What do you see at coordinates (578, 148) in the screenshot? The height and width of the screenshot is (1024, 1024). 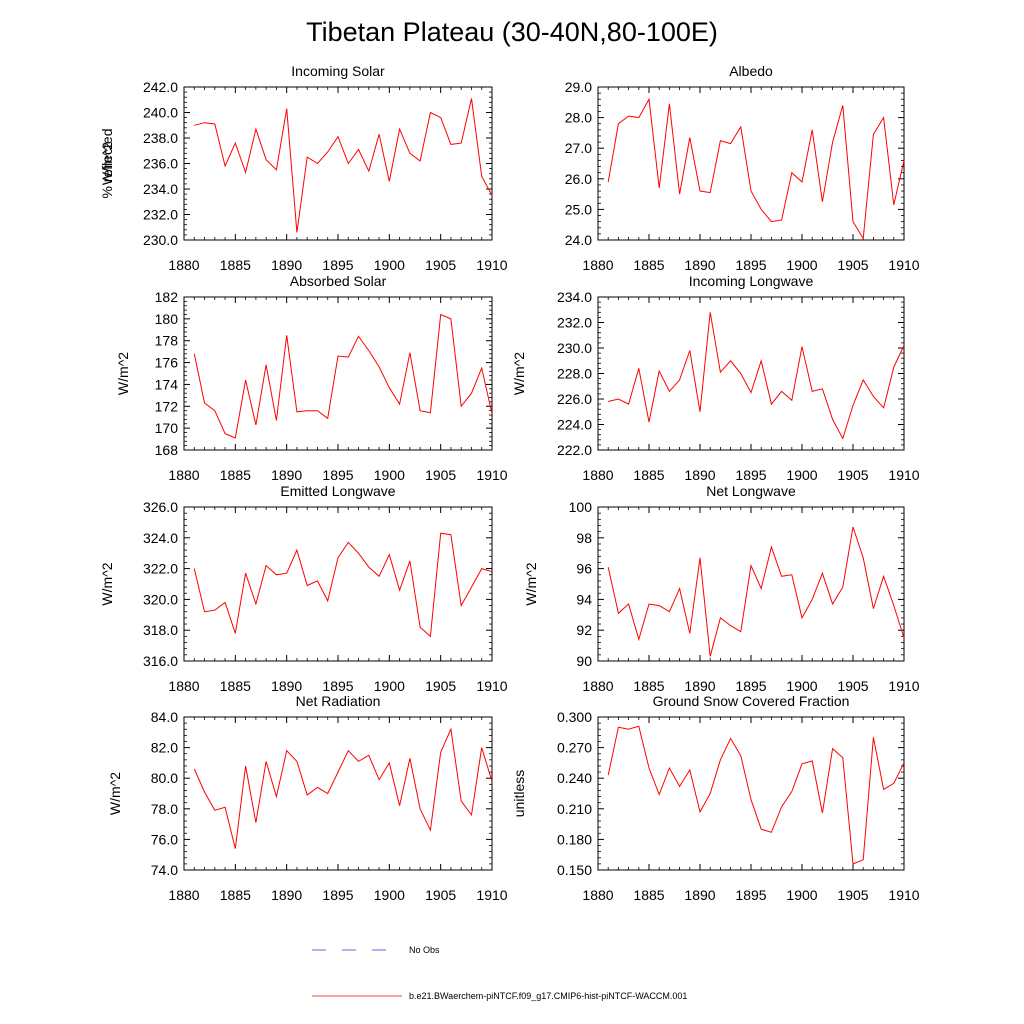 I see `y-tick-label: 27.0` at bounding box center [578, 148].